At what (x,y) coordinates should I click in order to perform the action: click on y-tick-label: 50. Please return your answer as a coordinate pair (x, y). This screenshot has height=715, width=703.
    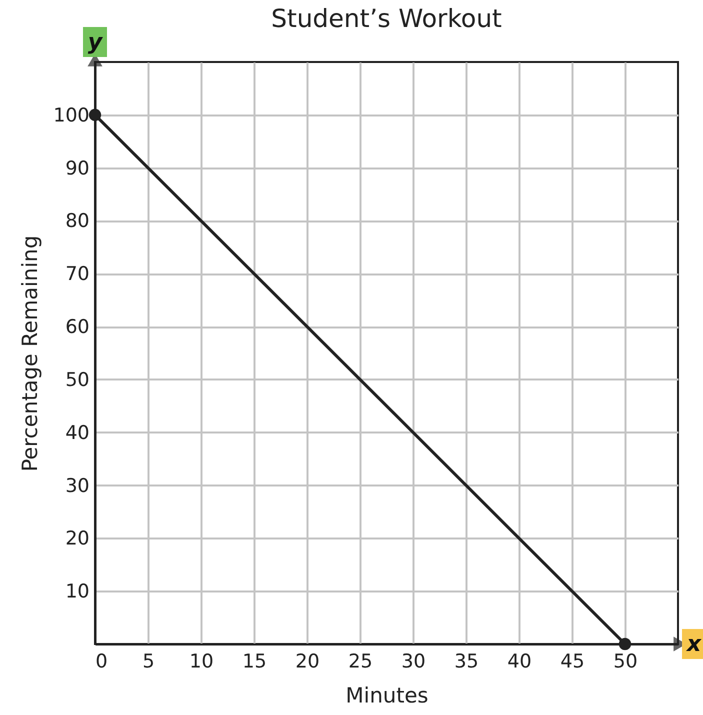
    Looking at the image, I should click on (77, 379).